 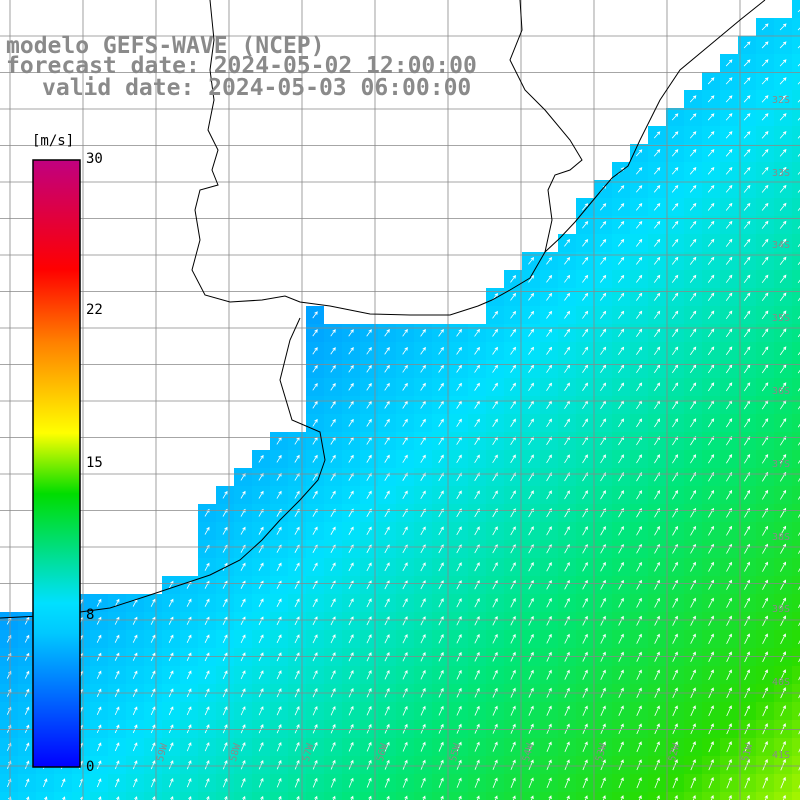 I want to click on colorbar-tick-8: 8, so click(x=90, y=615).